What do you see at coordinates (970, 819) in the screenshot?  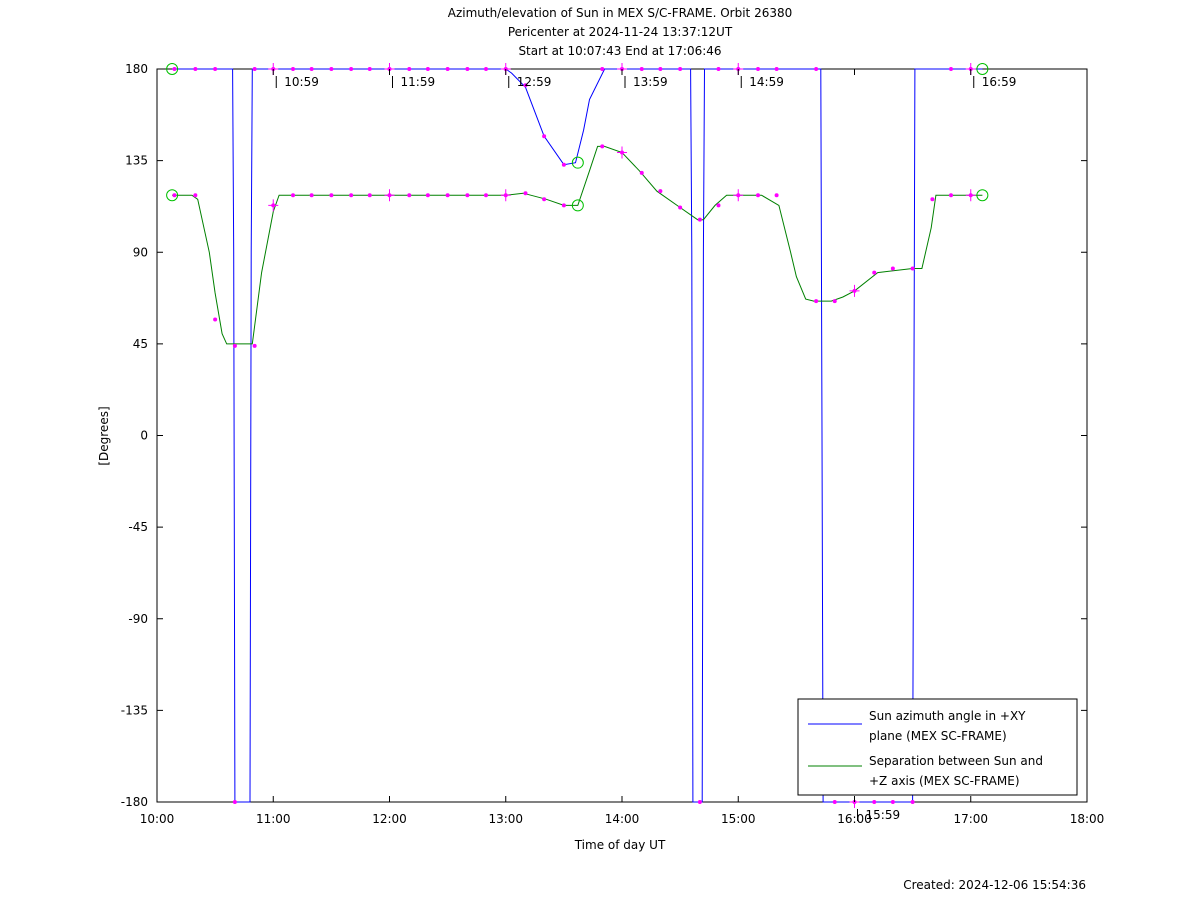 I see `x-tick-label: 17:00` at bounding box center [970, 819].